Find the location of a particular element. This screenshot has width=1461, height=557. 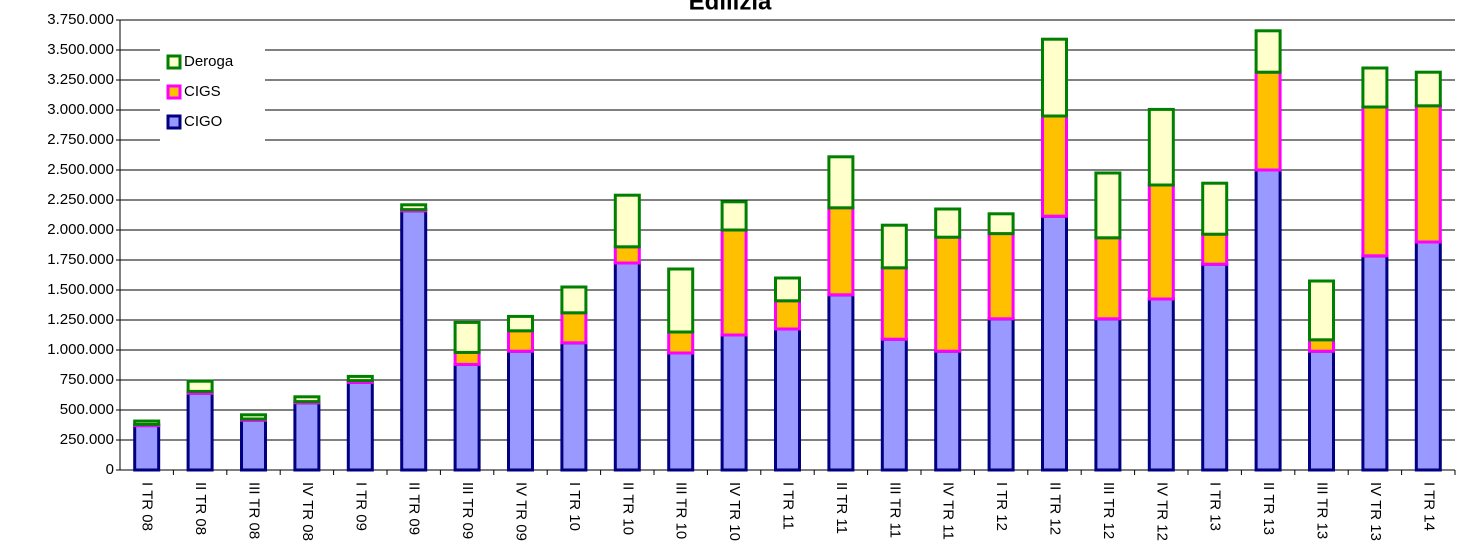

legend-label: Deroga is located at coordinates (209, 61).